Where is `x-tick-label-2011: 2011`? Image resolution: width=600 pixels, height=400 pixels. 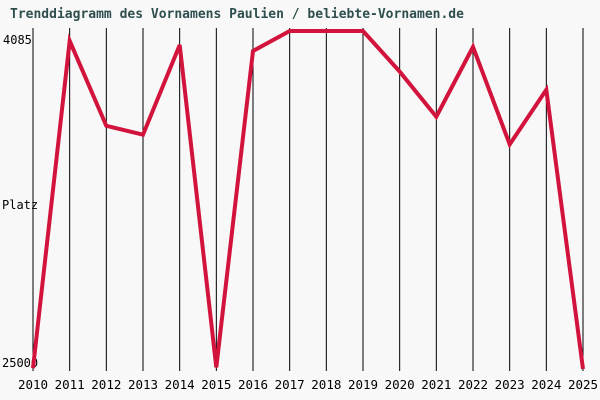 x-tick-label-2011: 2011 is located at coordinates (70, 384).